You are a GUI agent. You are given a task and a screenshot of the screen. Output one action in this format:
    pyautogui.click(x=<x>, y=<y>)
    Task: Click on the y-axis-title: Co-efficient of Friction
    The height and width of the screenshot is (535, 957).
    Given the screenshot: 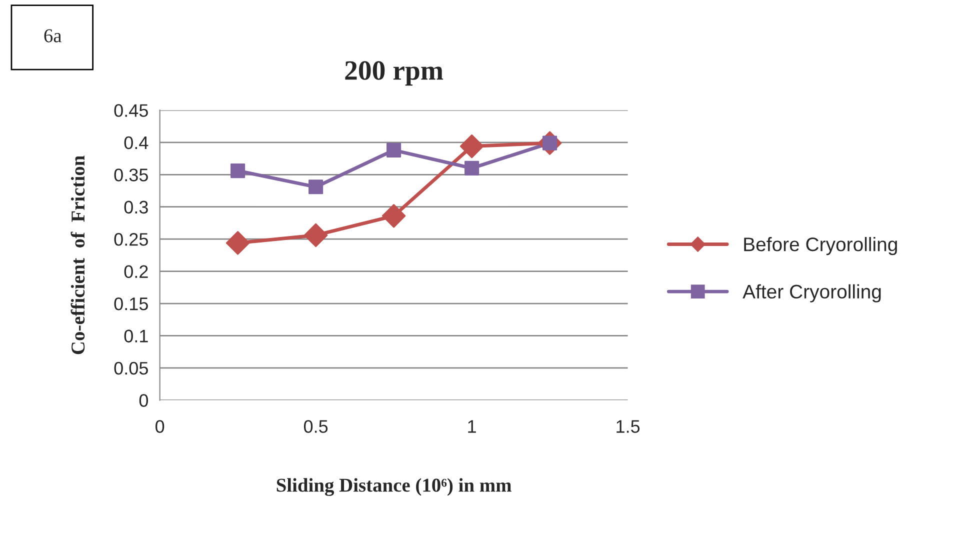 What is the action you would take?
    pyautogui.click(x=77, y=255)
    